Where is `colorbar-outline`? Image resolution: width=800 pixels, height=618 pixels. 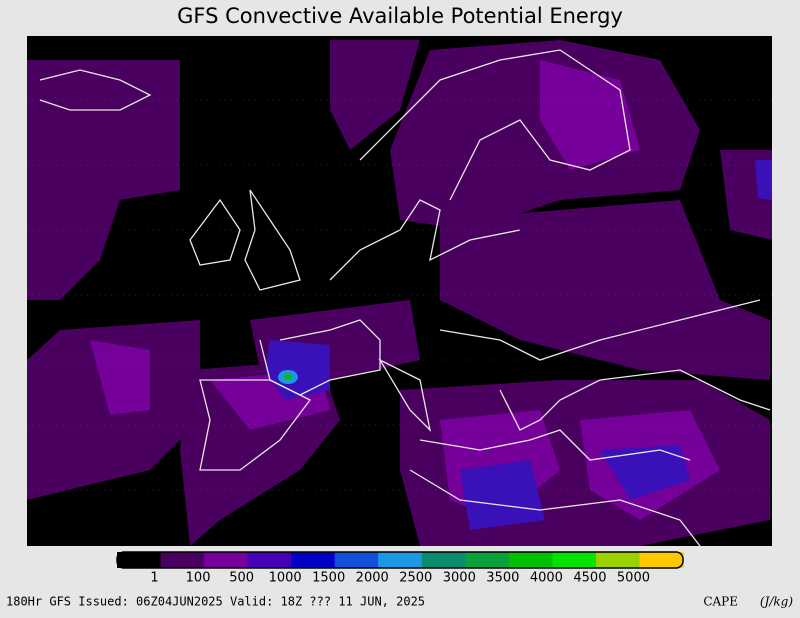 colorbar-outline is located at coordinates (400, 560).